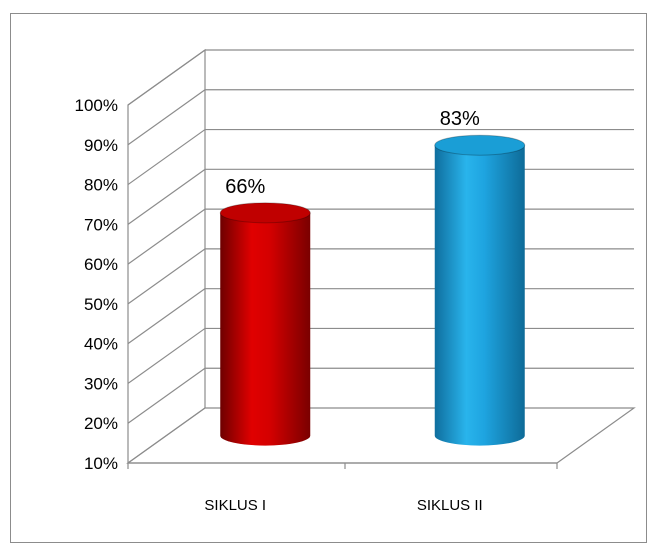  What do you see at coordinates (101, 145) in the screenshot?
I see `y-tick-label: 90%` at bounding box center [101, 145].